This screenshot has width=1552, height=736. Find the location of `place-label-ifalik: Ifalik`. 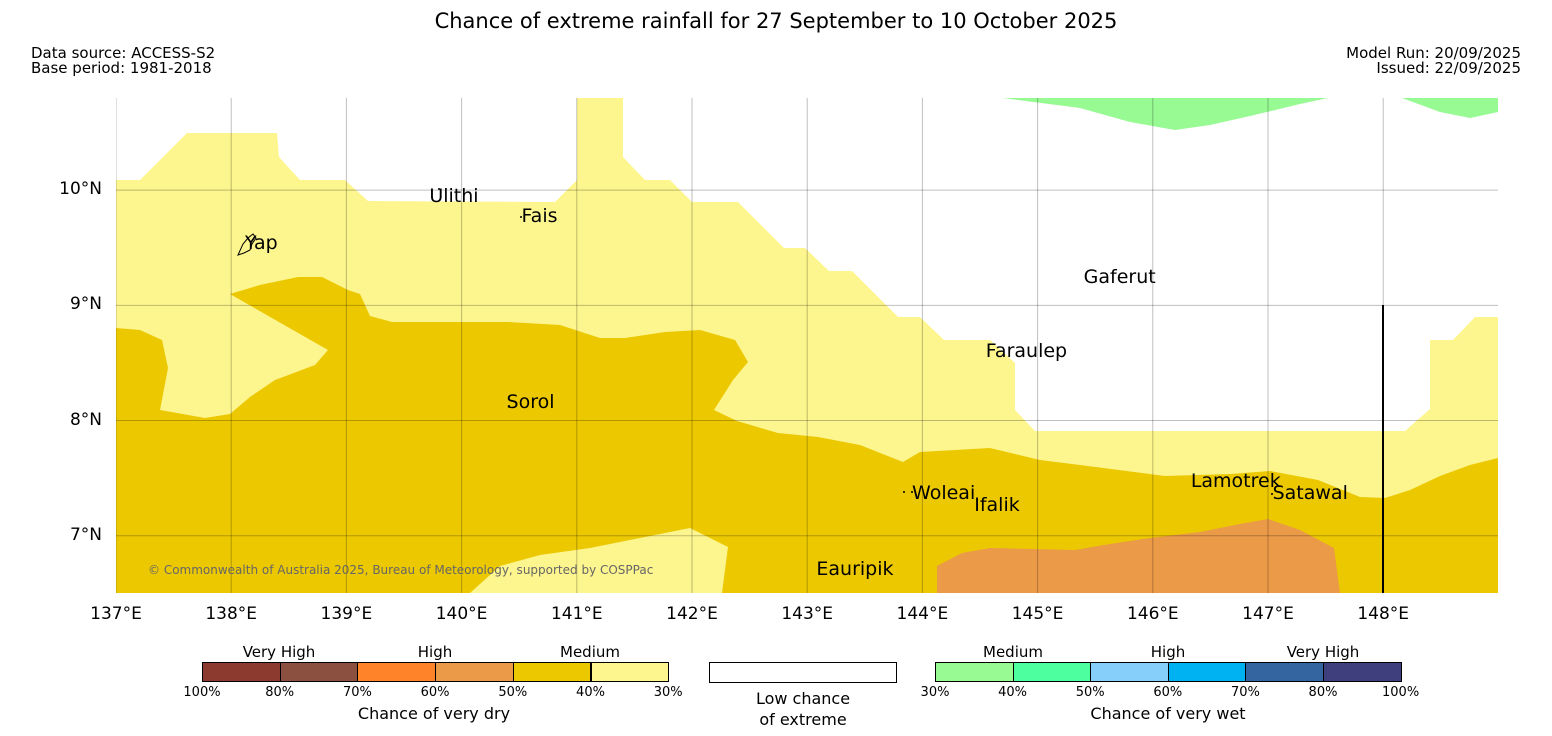

place-label-ifalik: Ifalik is located at coordinates (997, 504).